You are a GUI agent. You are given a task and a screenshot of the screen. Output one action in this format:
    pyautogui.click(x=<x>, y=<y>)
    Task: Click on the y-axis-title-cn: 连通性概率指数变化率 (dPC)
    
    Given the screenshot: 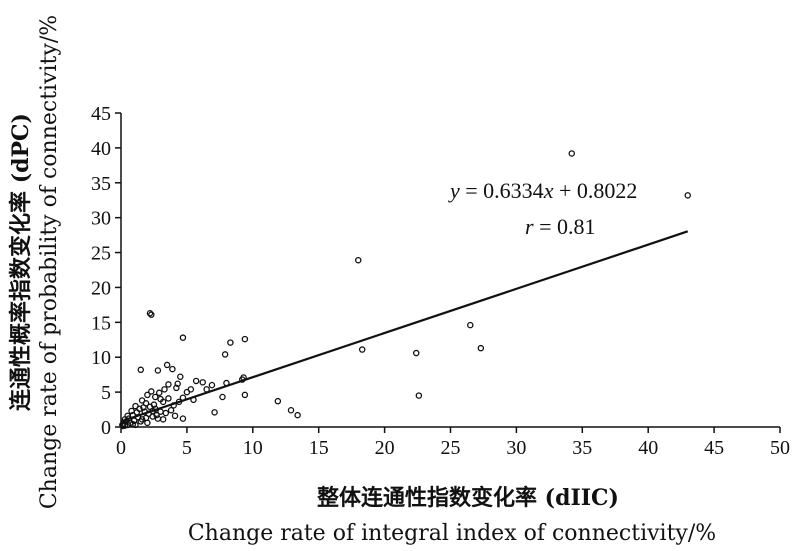 What is the action you would take?
    pyautogui.click(x=21, y=262)
    